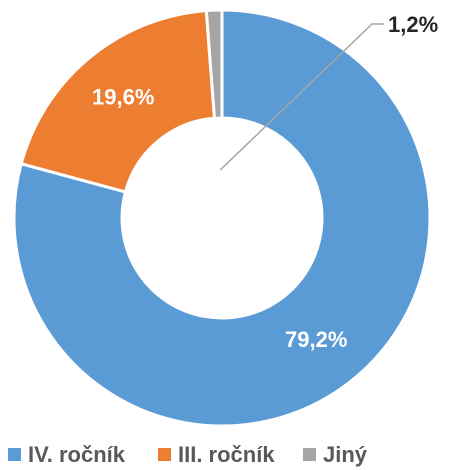 The height and width of the screenshot is (470, 450). I want to click on legend-label: III. ročník, so click(226, 454).